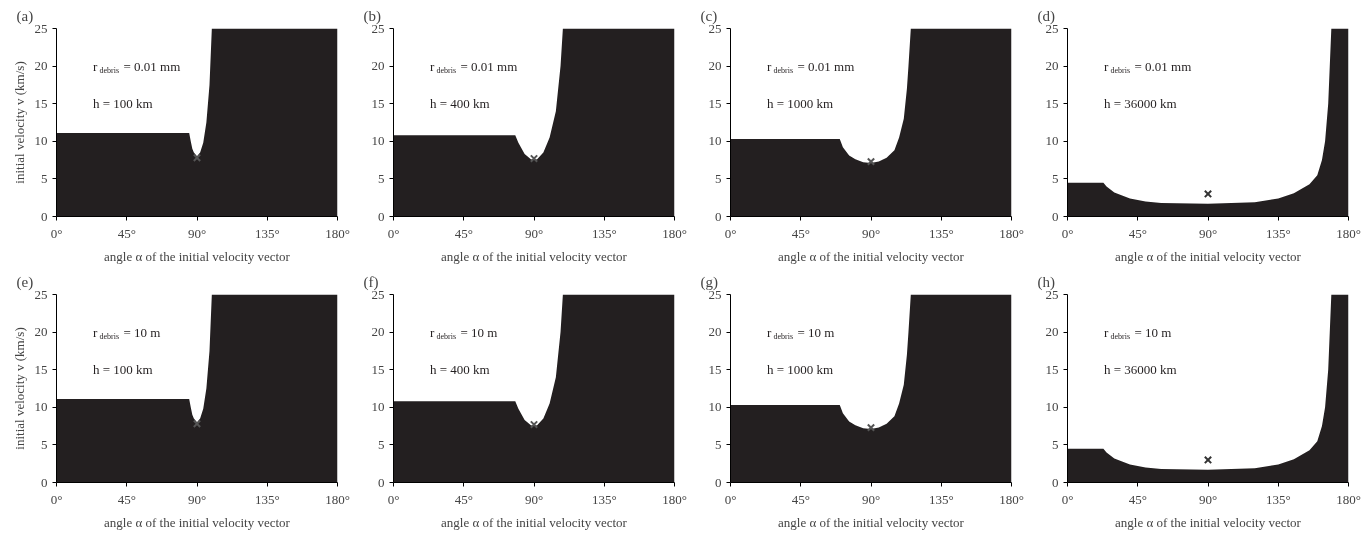  I want to click on chart-title: (e), so click(25, 282).